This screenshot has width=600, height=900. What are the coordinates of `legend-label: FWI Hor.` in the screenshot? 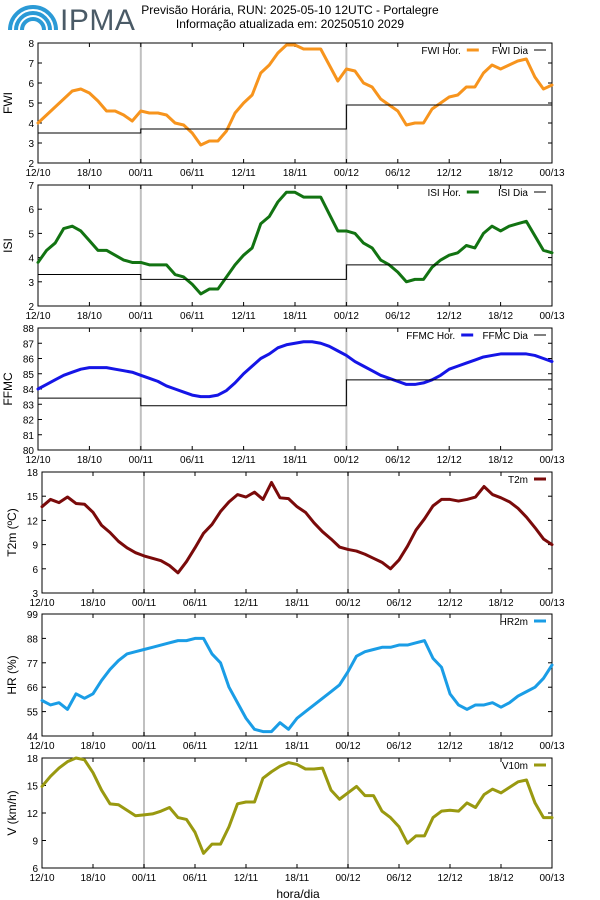 It's located at (440, 51).